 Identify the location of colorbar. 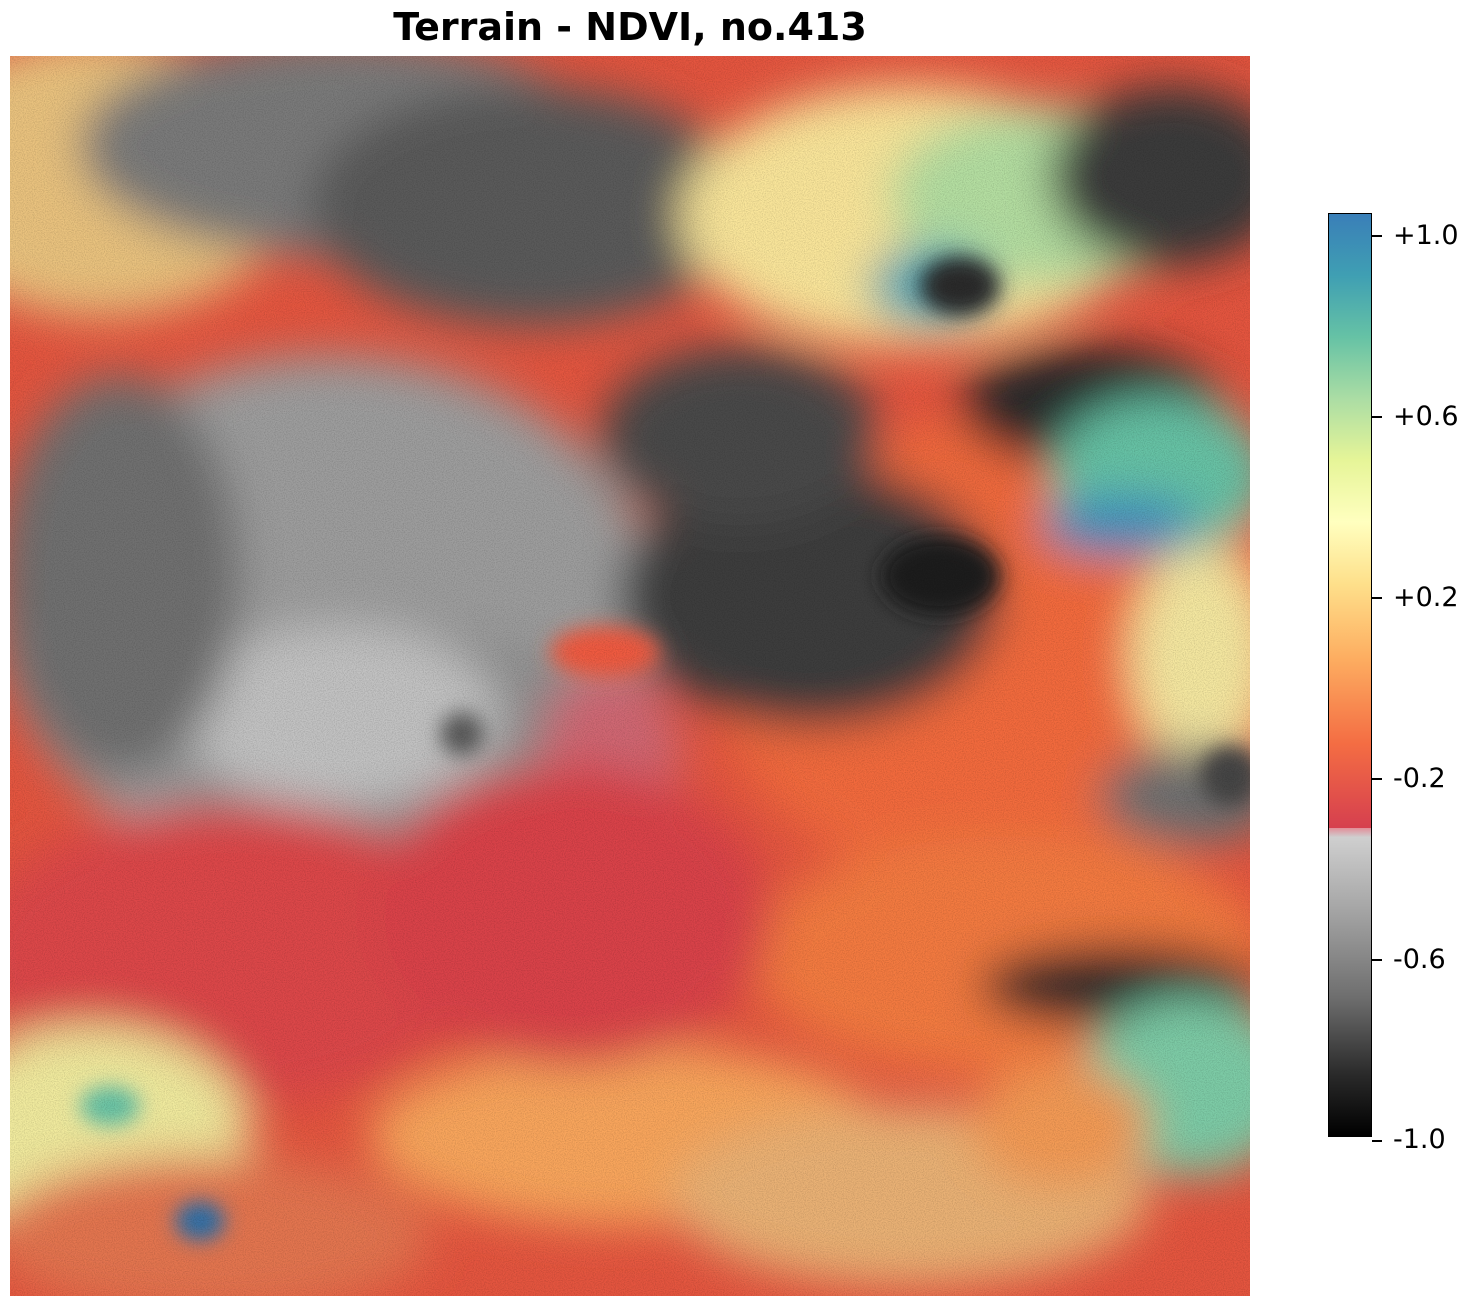
(1350, 675).